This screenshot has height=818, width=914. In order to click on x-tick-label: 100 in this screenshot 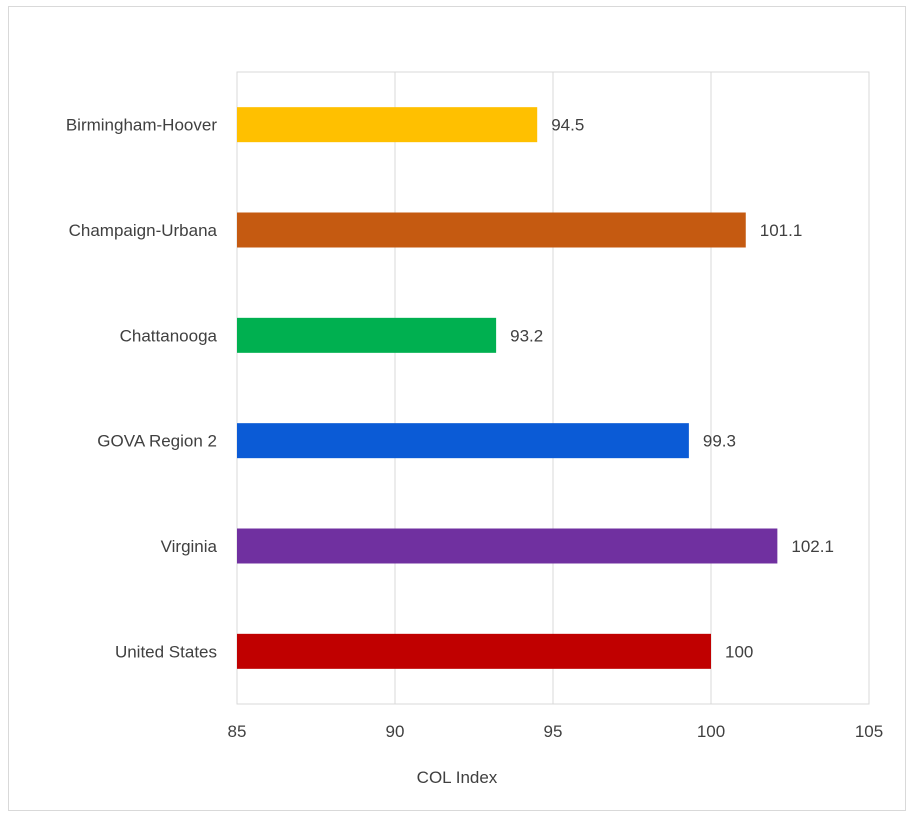, I will do `click(711, 731)`.